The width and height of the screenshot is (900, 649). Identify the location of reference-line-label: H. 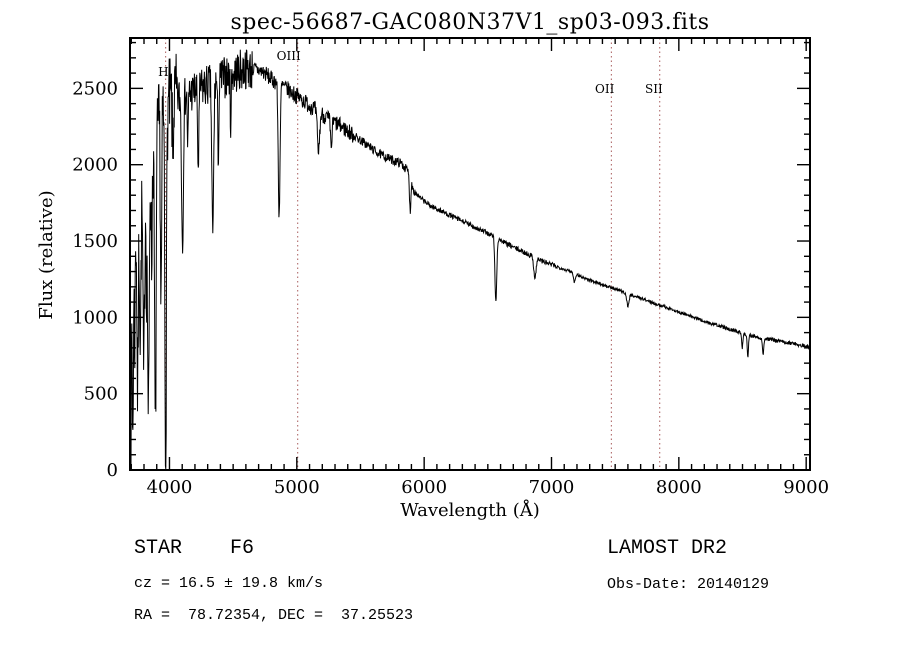
(163, 72).